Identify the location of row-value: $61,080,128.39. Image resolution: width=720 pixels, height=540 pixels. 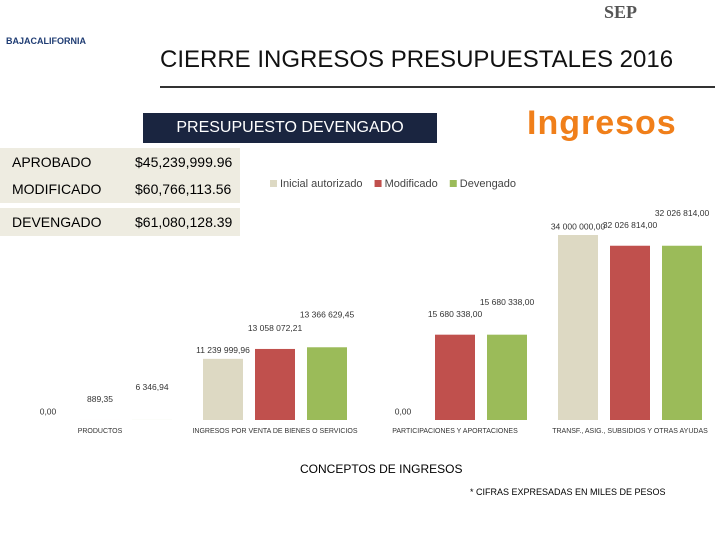
(184, 222).